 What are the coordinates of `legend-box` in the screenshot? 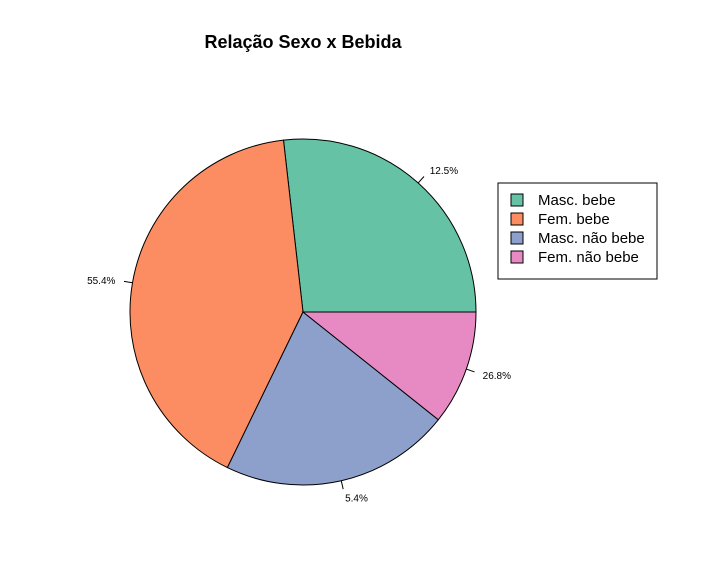 It's located at (577, 231).